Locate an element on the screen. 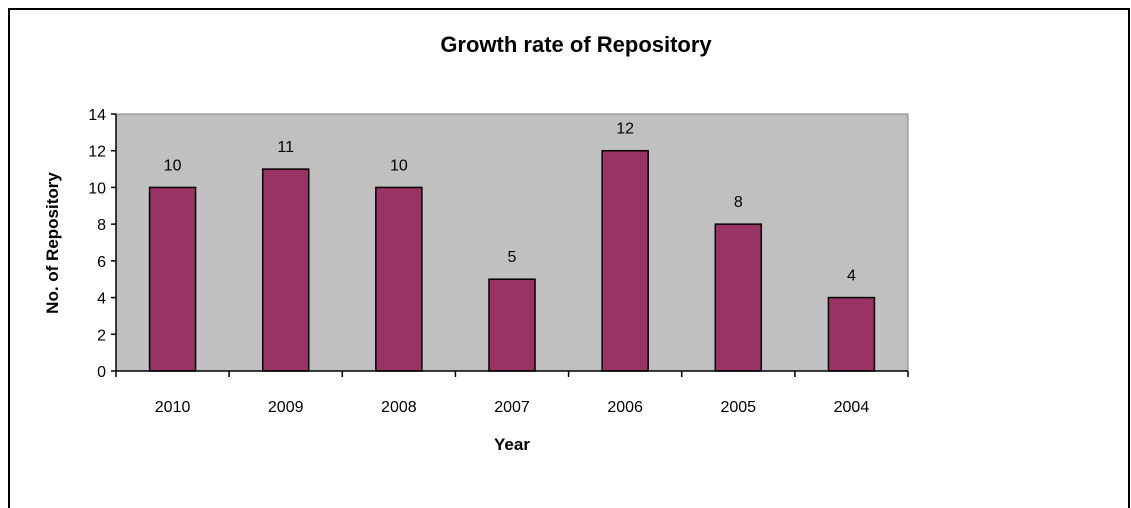  x-tick-label-2005: 2005 is located at coordinates (738, 407).